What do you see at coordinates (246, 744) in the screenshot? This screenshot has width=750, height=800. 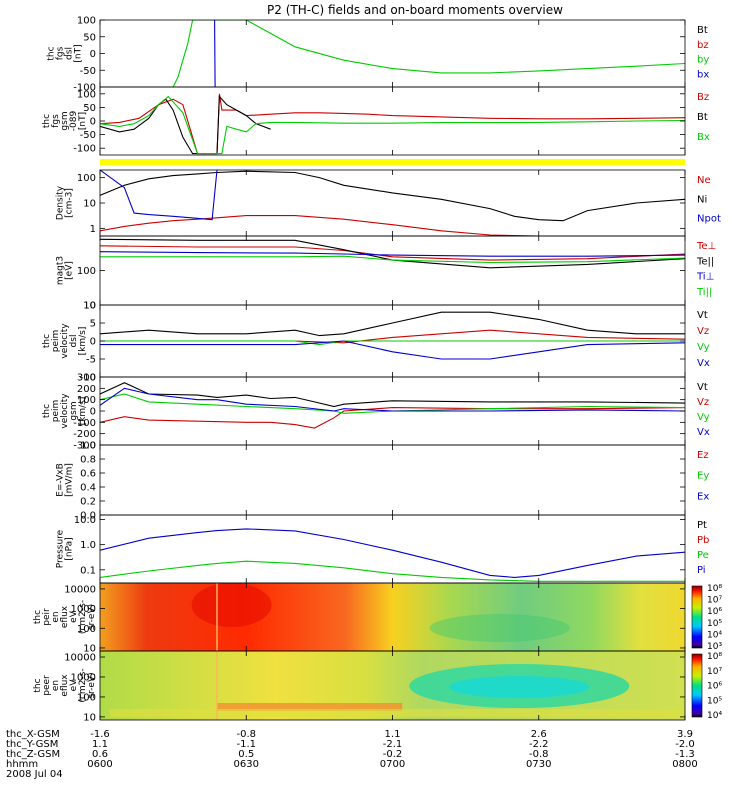 I see `x-annotation-value: -1.1` at bounding box center [246, 744].